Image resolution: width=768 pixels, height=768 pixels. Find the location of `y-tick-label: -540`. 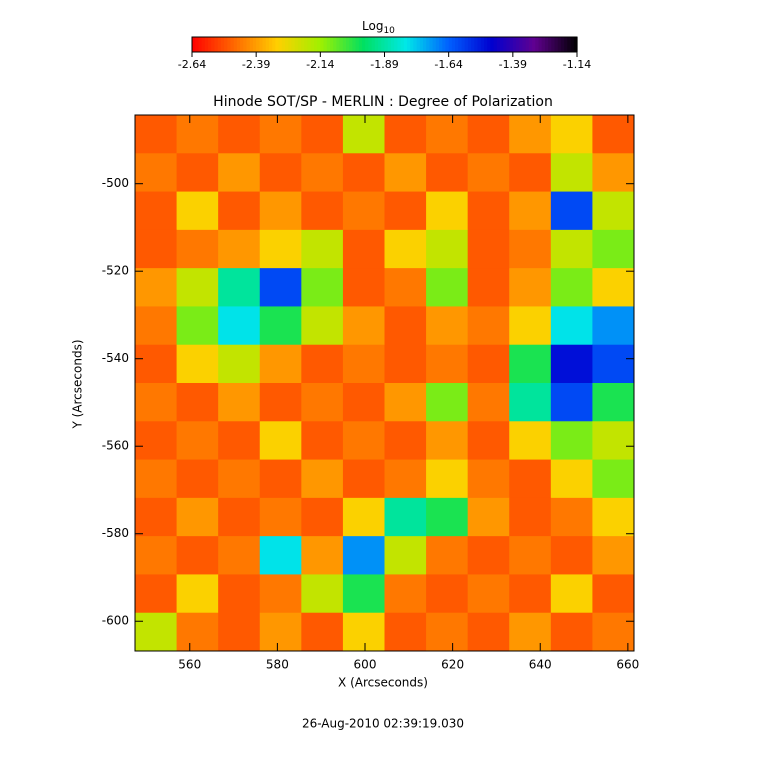

y-tick-label: -540 is located at coordinates (115, 358).